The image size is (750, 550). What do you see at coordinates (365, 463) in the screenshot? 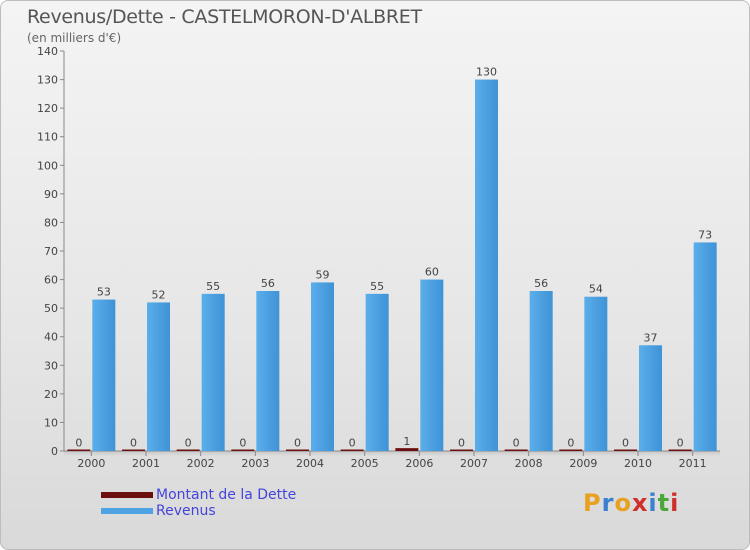
I see `x-tick-label: 2005` at bounding box center [365, 463].